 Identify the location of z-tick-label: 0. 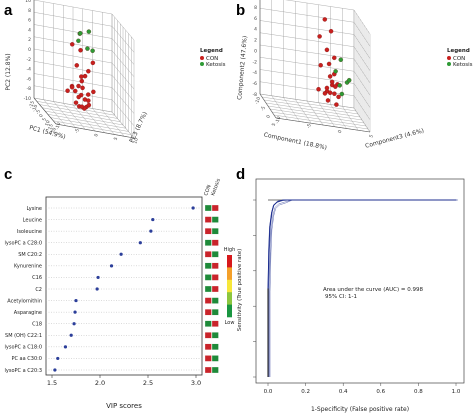
(96, 135).